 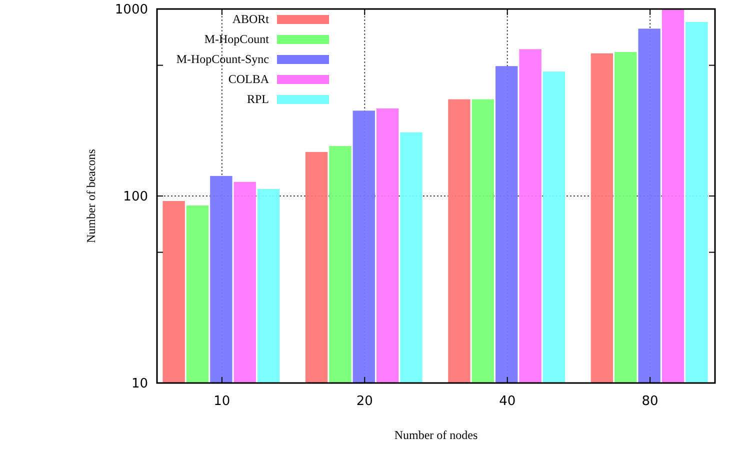 What do you see at coordinates (650, 401) in the screenshot?
I see `x-tick-label: 80` at bounding box center [650, 401].